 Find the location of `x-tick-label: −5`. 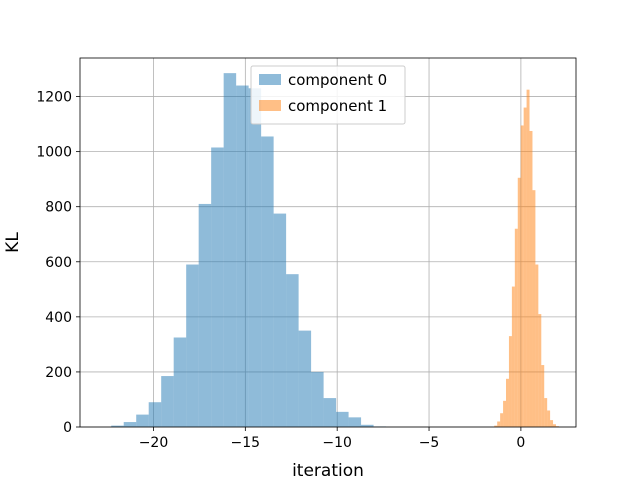

x-tick-label: −5 is located at coordinates (429, 443).